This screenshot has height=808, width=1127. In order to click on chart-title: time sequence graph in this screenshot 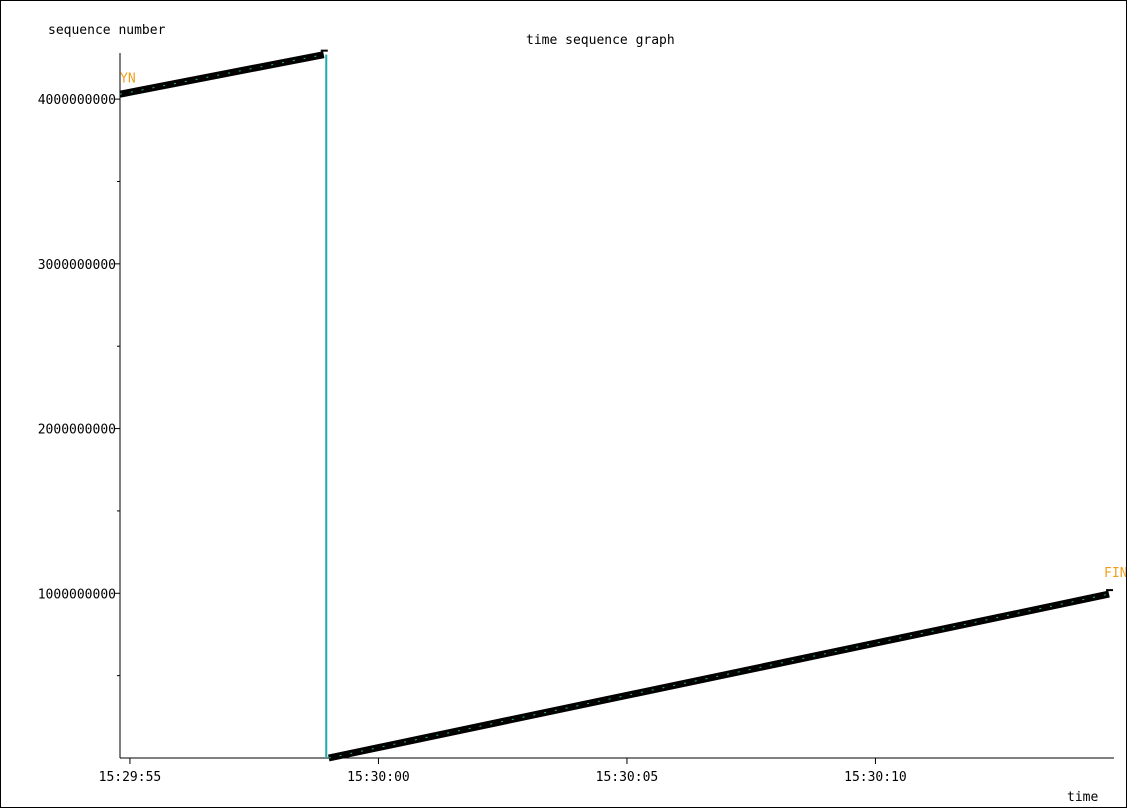, I will do `click(600, 40)`.